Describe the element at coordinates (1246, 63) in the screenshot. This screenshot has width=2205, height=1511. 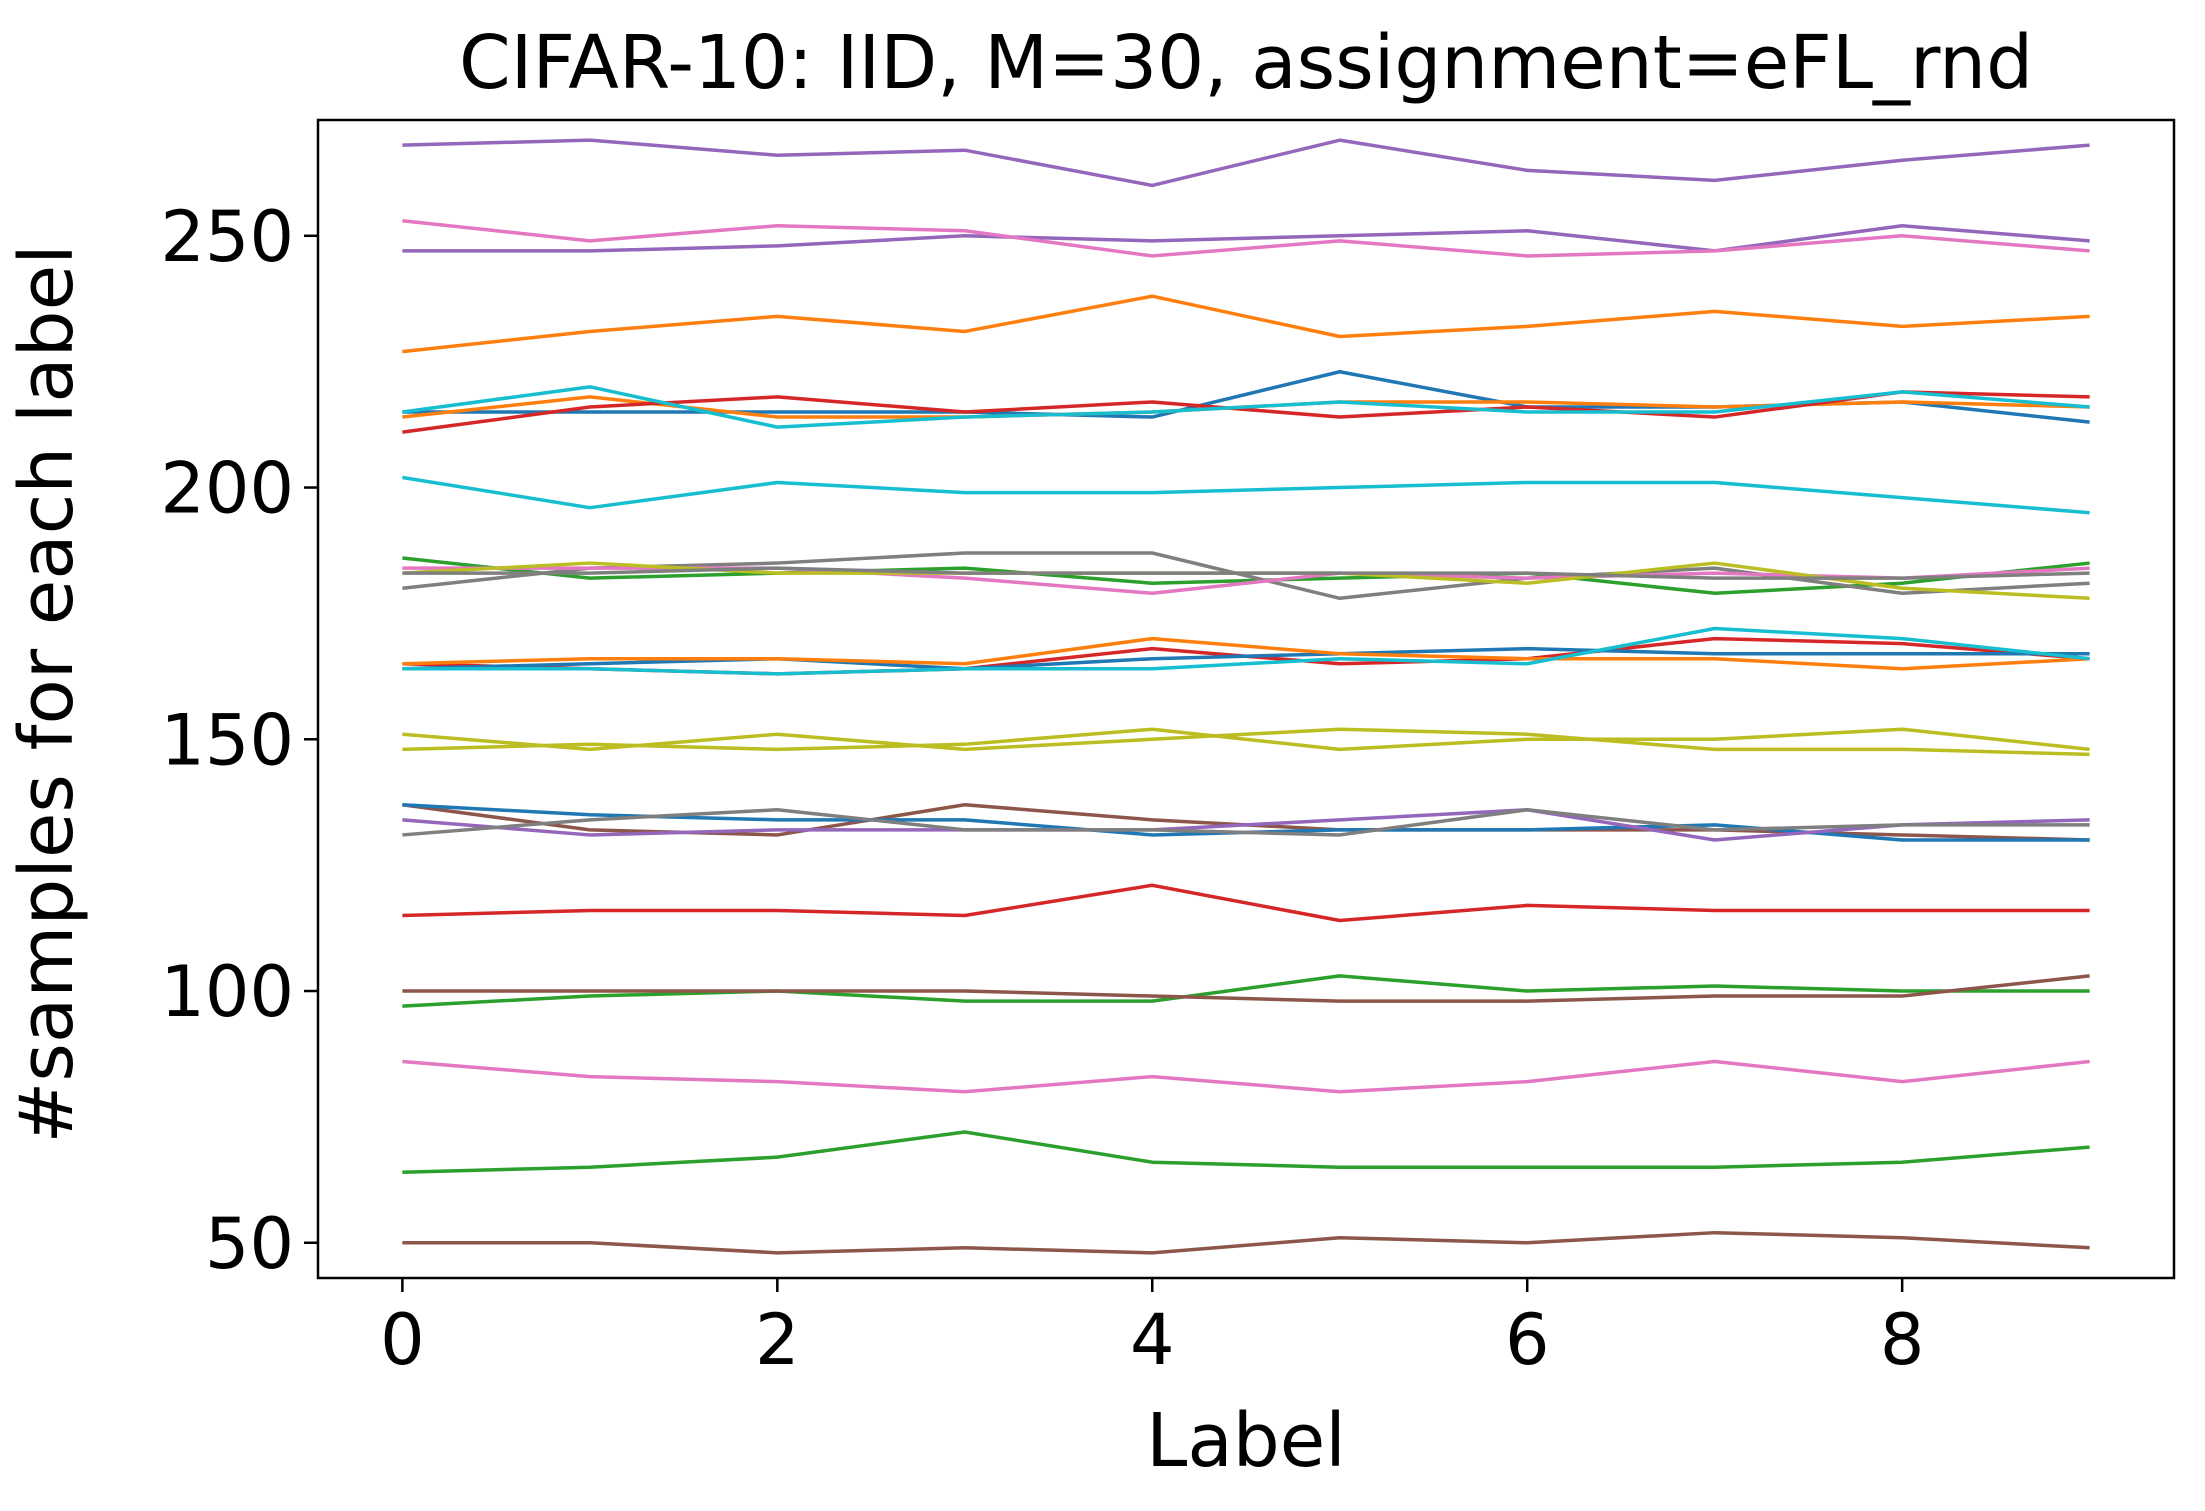
I see `chart-title: CIFAR-10: IID, M=30, assignment=eFL_rnd` at that location.